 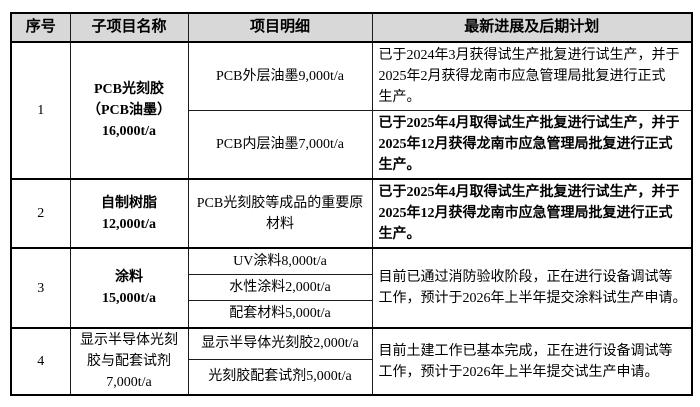 I want to click on row3-no-cell: 3, so click(x=40, y=288).